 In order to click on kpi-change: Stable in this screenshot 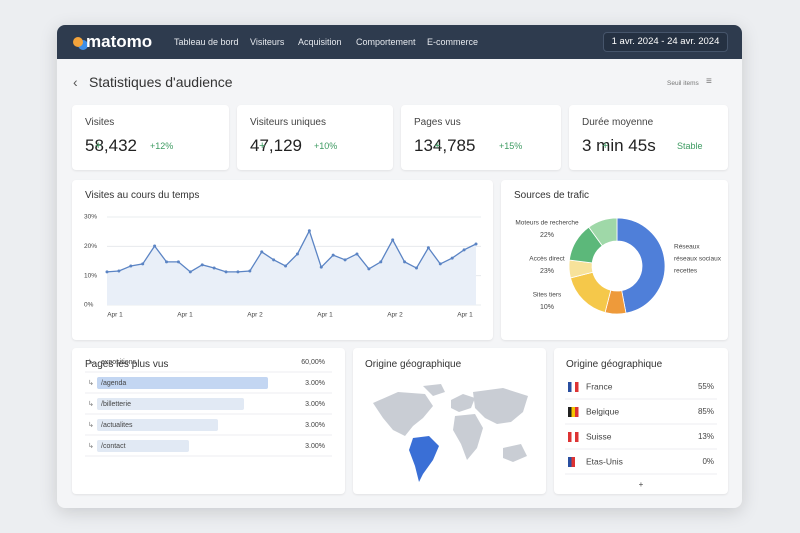, I will do `click(690, 146)`.